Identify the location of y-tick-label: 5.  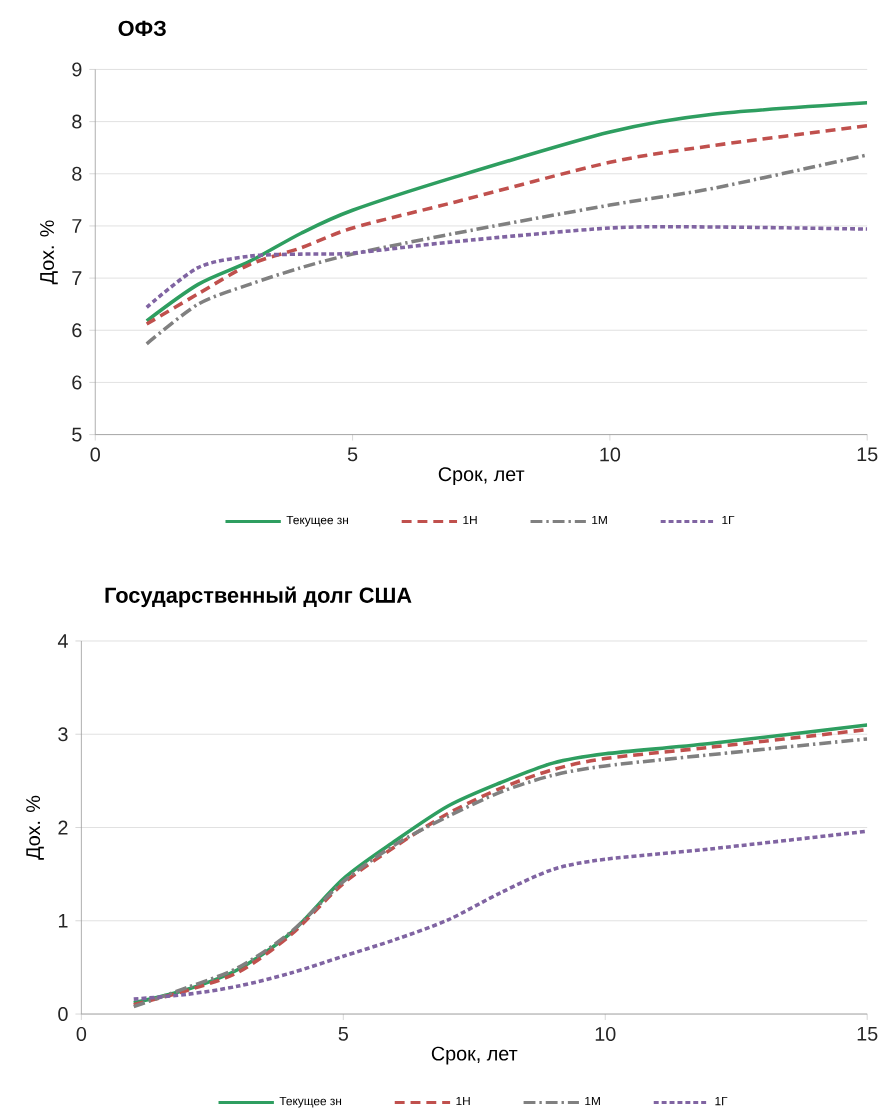
(77, 434).